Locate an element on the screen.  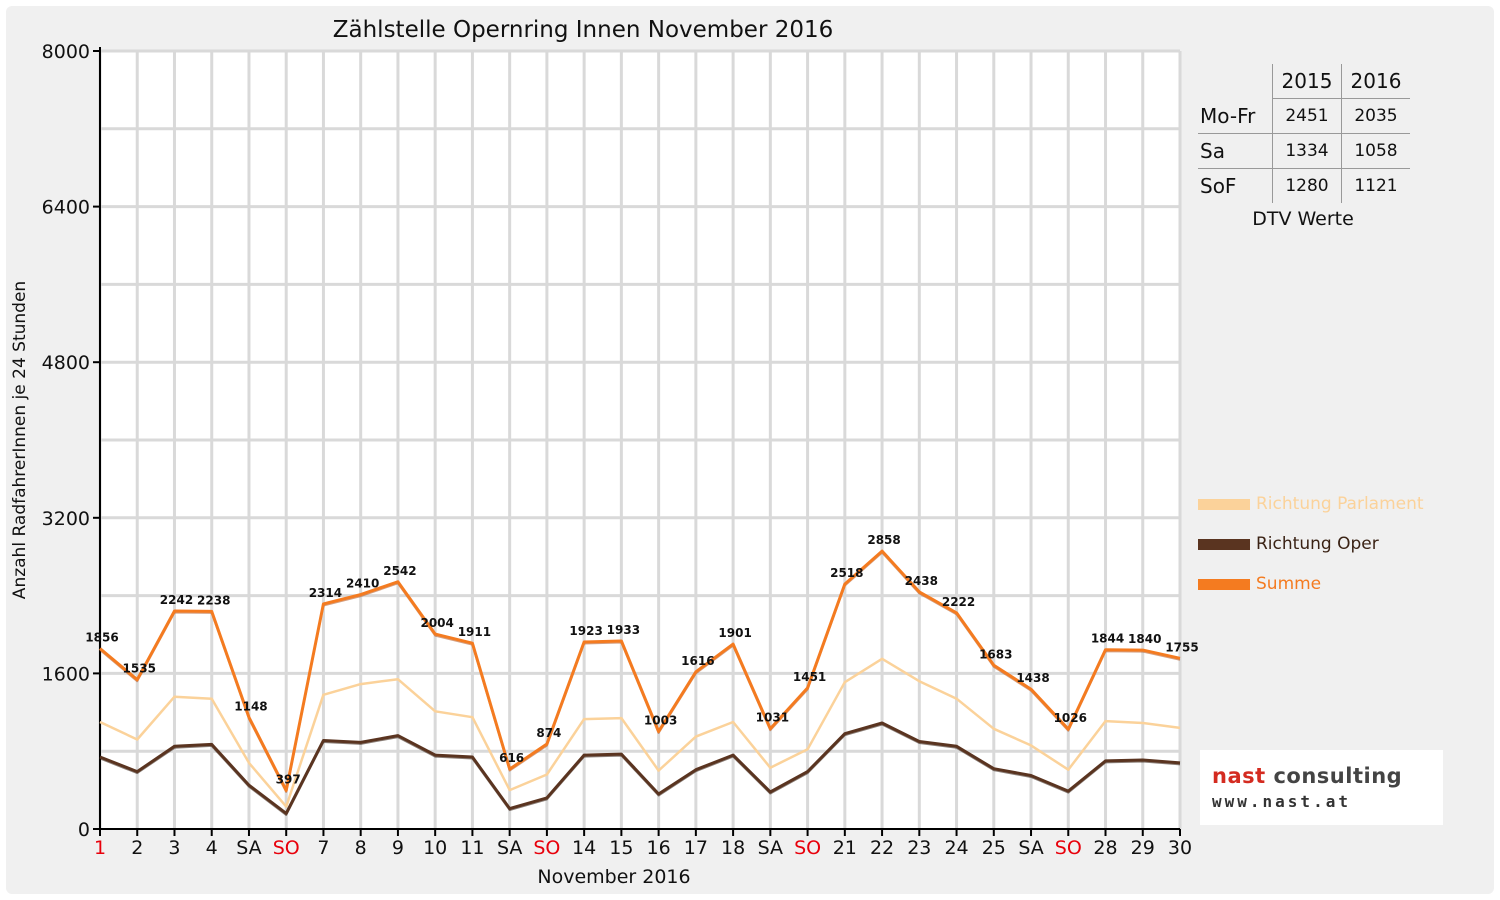
y-tick-label: 8000 is located at coordinates (66, 52).